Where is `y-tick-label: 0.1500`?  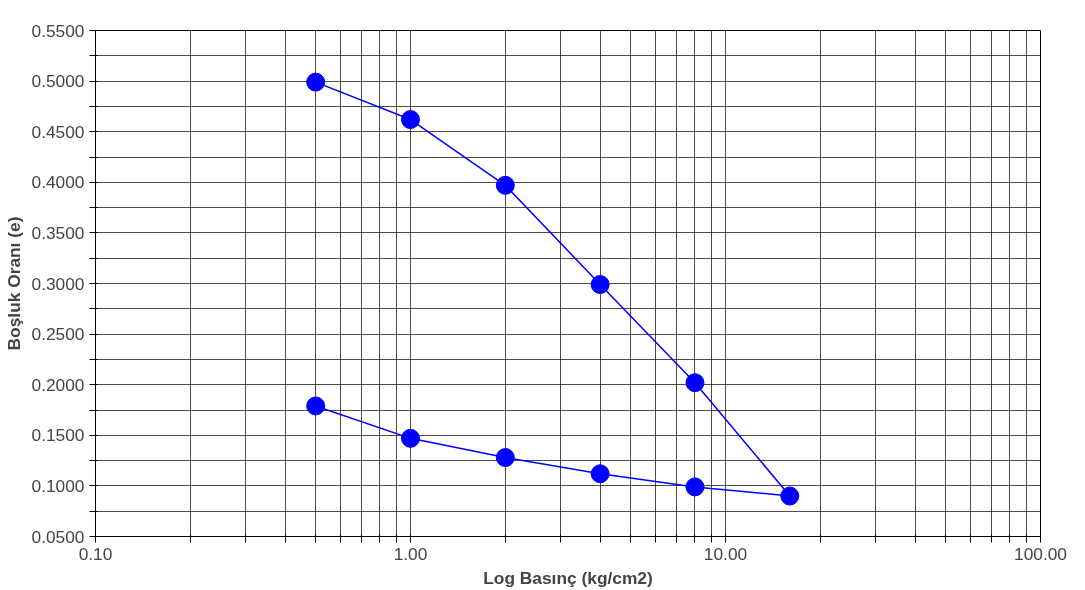
y-tick-label: 0.1500 is located at coordinates (58, 435).